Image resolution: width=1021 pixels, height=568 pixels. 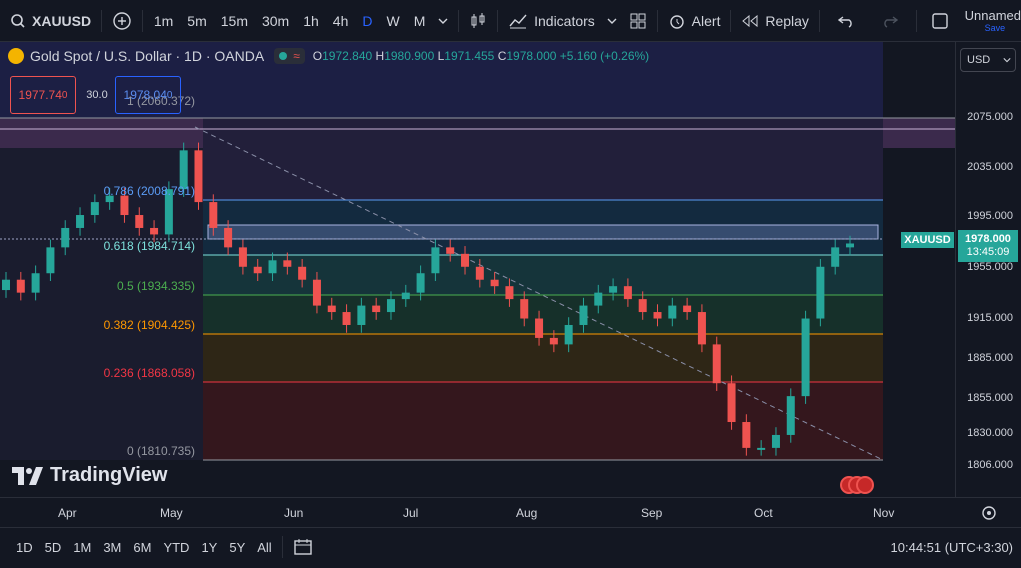 I want to click on grid-icon, so click(x=638, y=20).